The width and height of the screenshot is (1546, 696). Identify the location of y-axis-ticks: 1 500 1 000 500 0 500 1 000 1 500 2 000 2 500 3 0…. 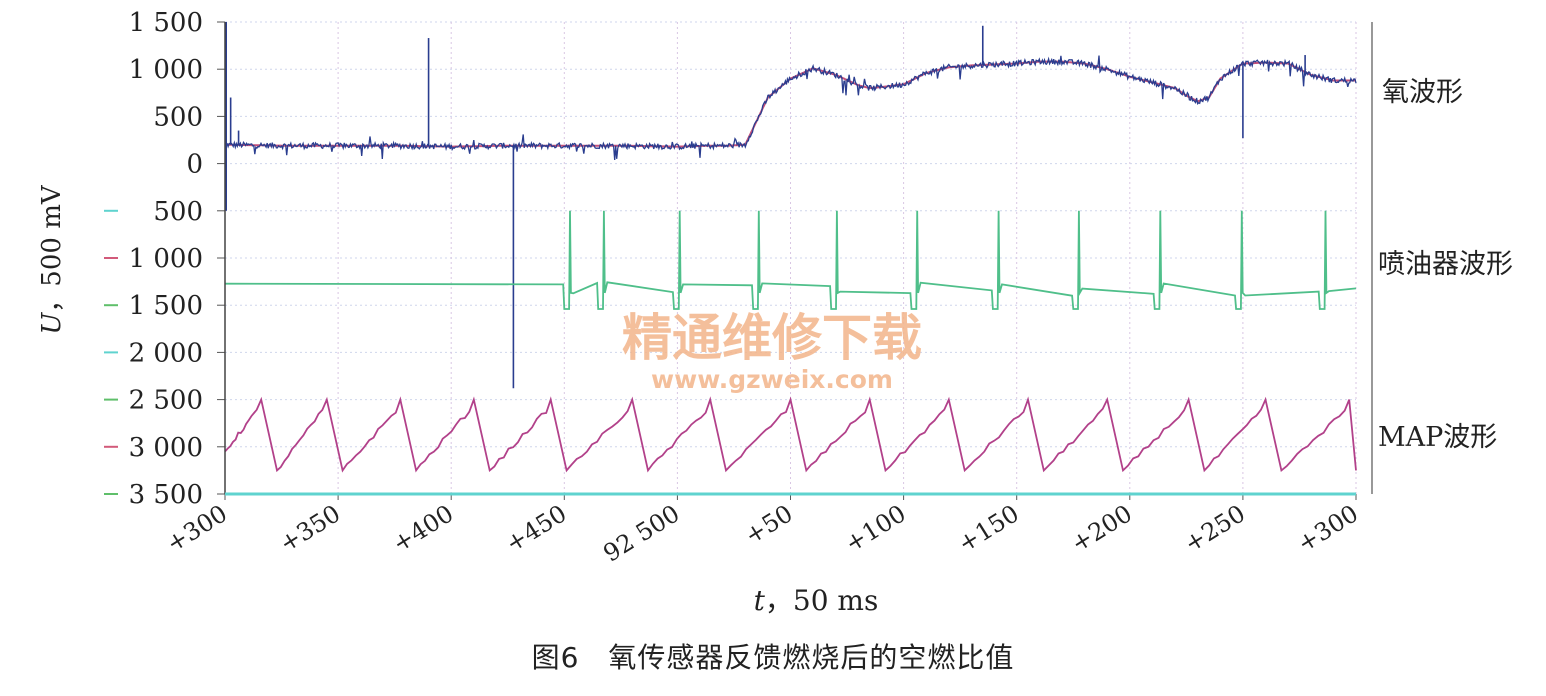
(164, 259).